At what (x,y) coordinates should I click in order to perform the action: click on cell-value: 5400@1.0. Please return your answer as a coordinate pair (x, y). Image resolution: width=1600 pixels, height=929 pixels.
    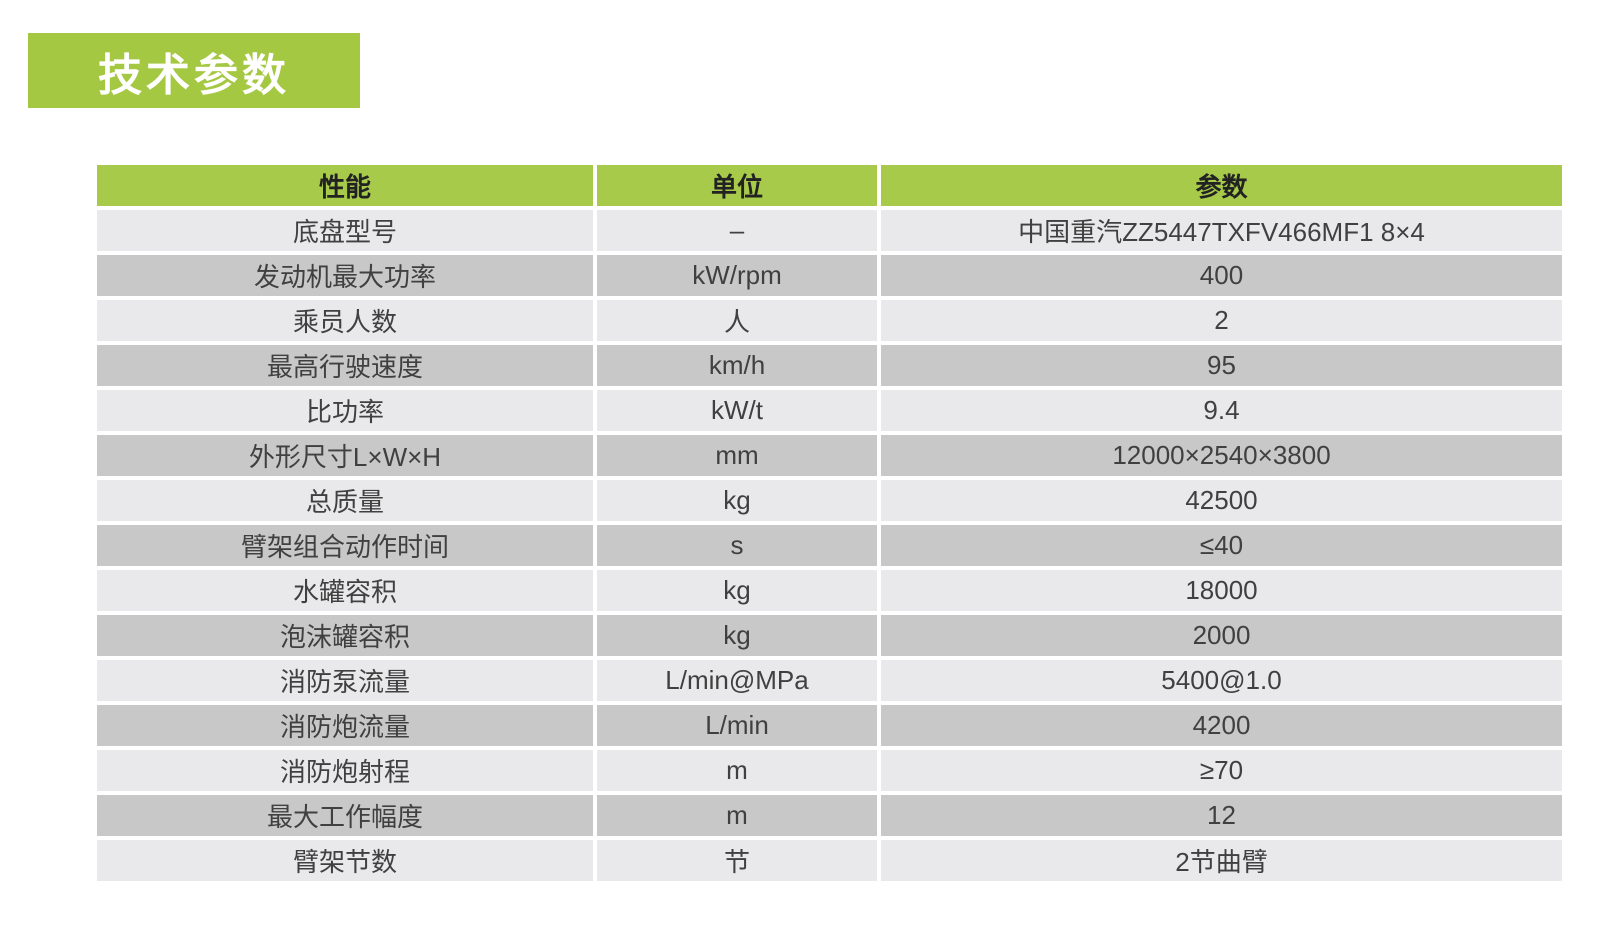
    Looking at the image, I should click on (1221, 680).